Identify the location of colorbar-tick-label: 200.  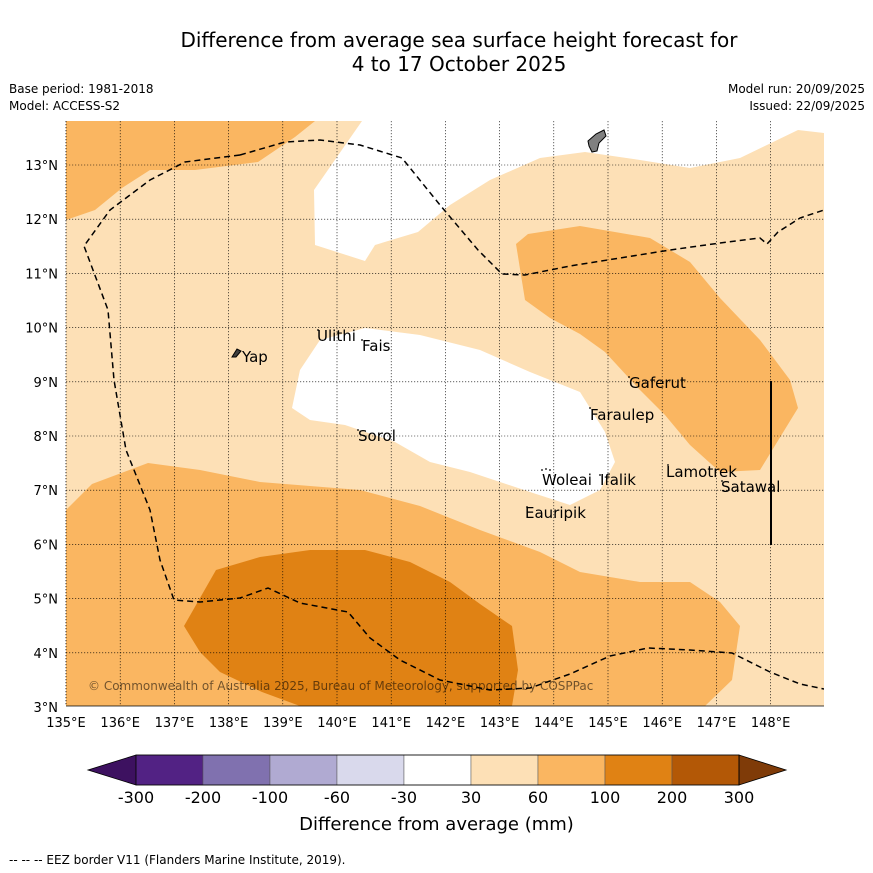
(672, 797).